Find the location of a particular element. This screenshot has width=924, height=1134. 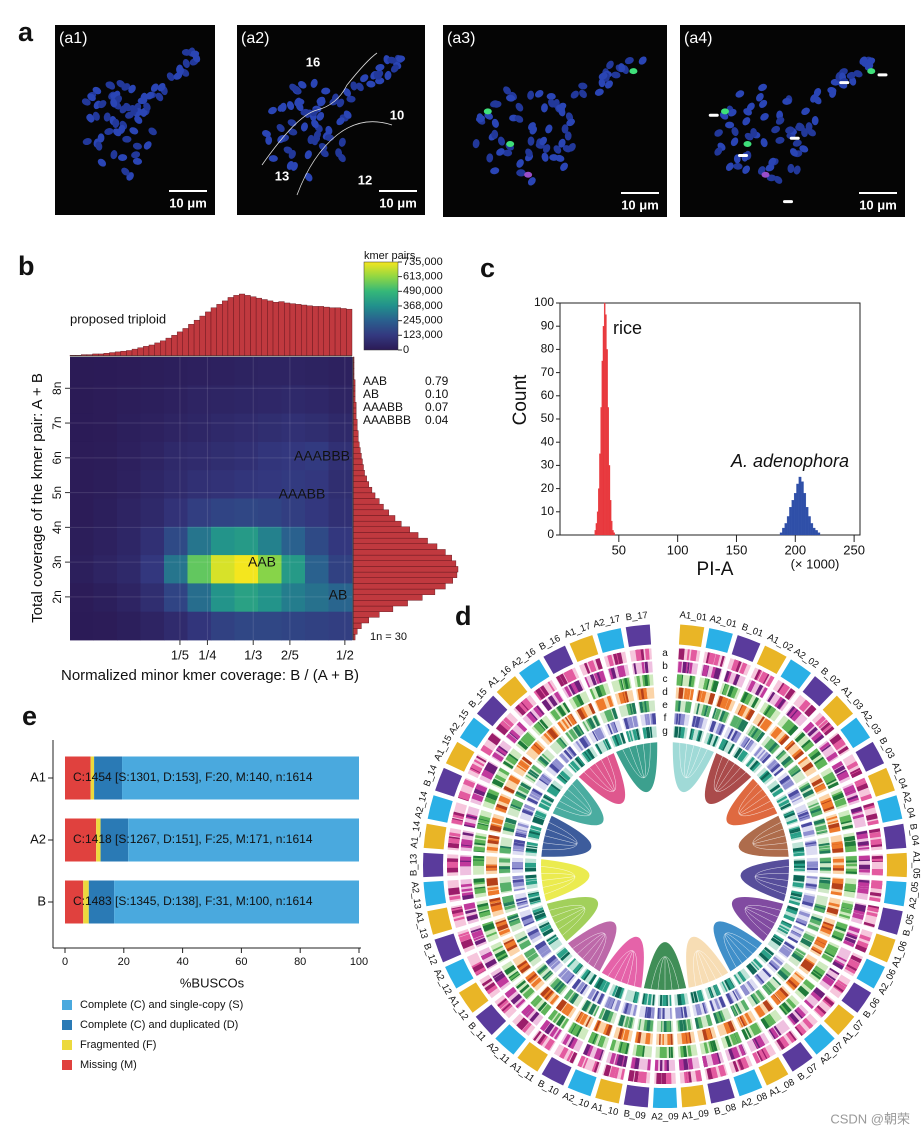

y-tick-label: 7n is located at coordinates (57, 422).